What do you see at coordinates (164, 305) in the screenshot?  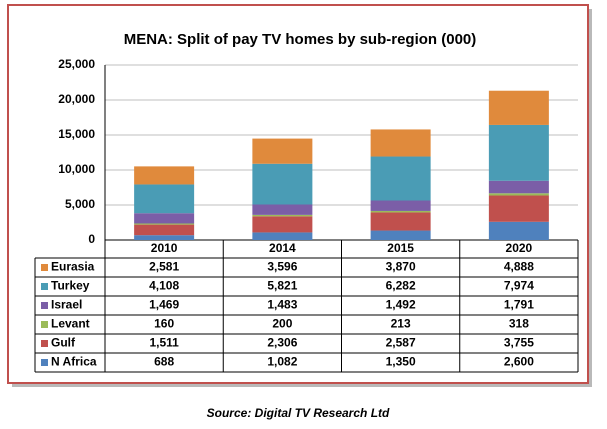 I see `table-cell: 1,469` at bounding box center [164, 305].